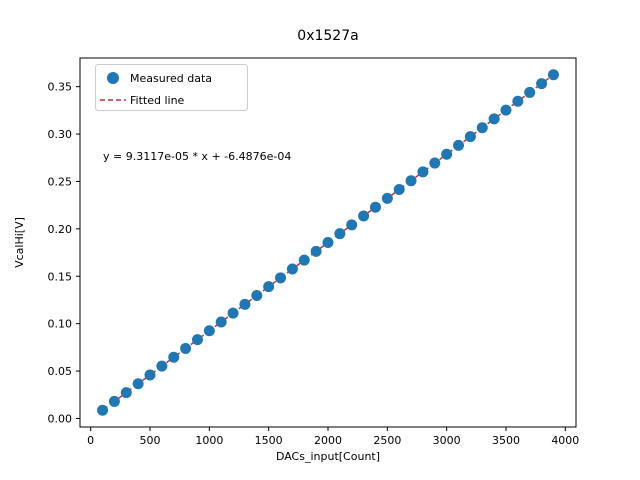  I want to click on x-tick-label: 1000, so click(209, 440).